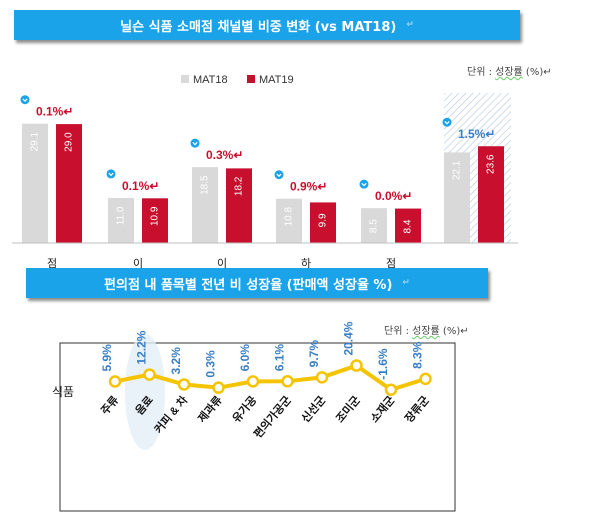 The height and width of the screenshot is (517, 593). Describe the element at coordinates (155, 216) in the screenshot. I see `bar-value-label: 10.9` at that location.